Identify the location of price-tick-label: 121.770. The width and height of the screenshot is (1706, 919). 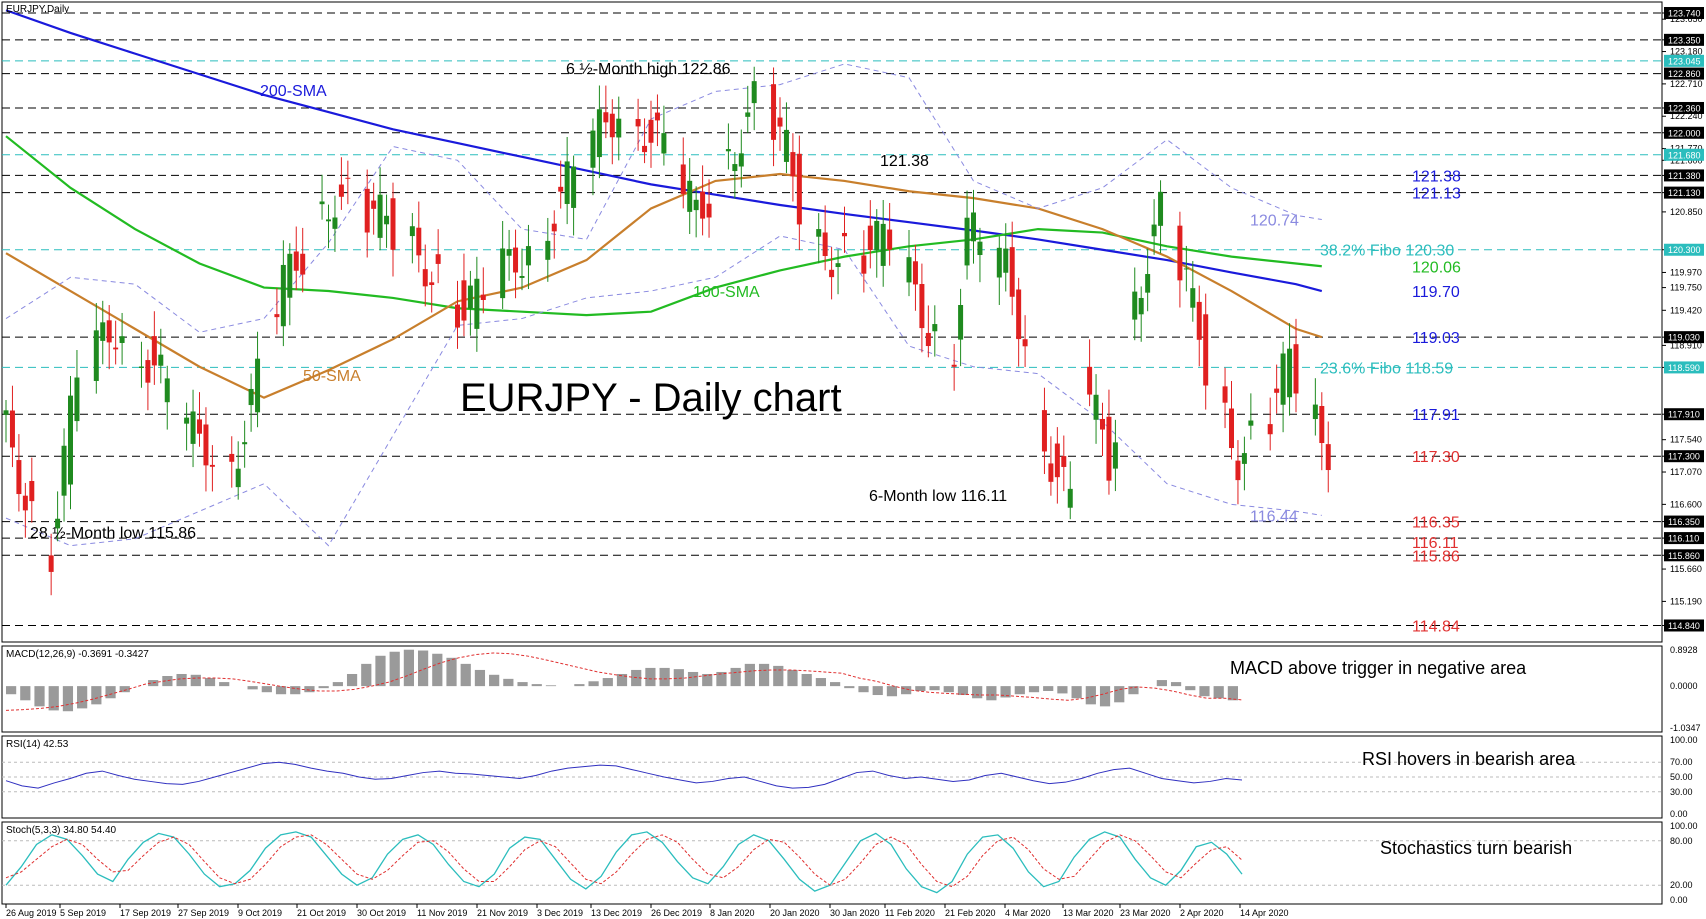
(1686, 149).